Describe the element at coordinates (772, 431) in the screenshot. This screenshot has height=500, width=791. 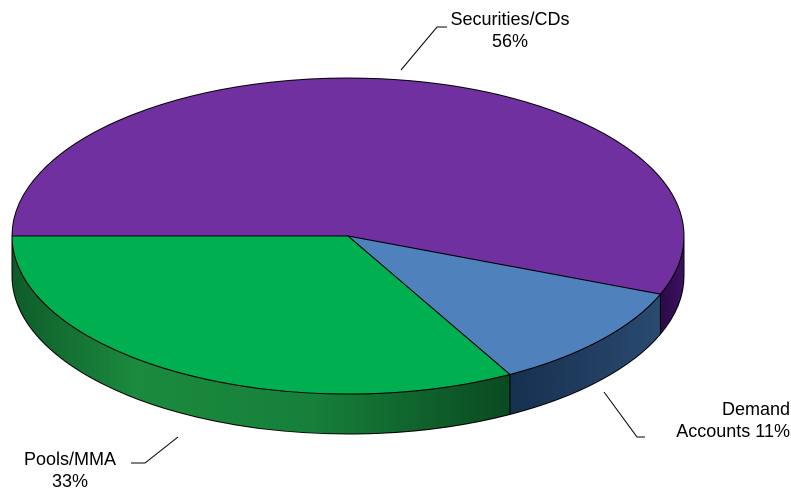
I see `slice-value-demand: 11%` at that location.